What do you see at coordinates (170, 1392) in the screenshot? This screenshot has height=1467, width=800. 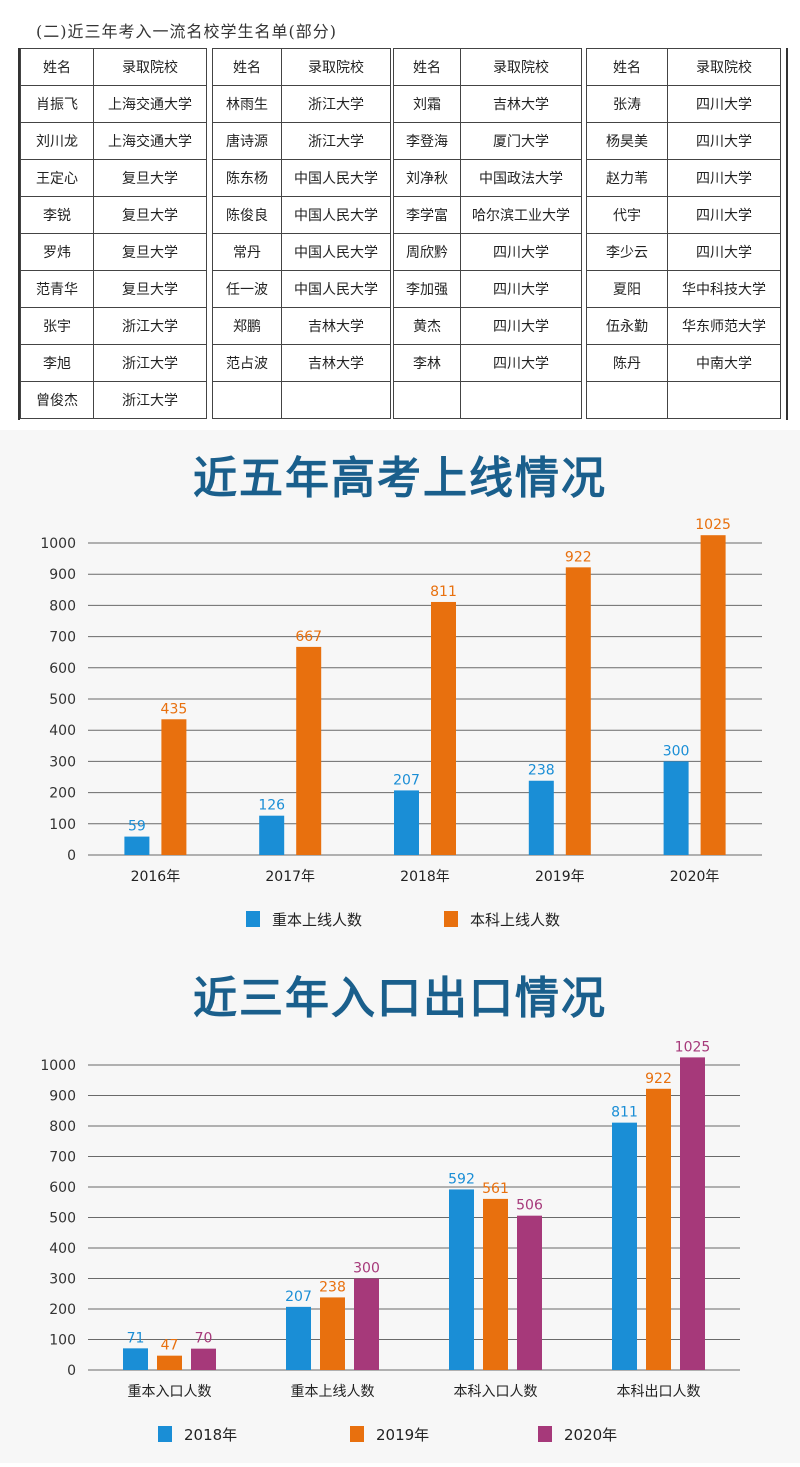 I see `x-tick-label: 重本入口人数` at bounding box center [170, 1392].